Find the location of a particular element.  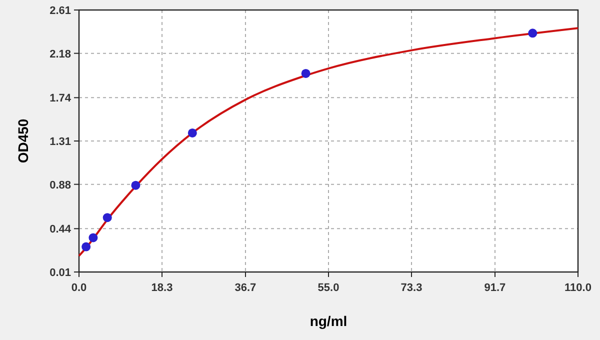

y-tick-label: 0.01 is located at coordinates (60, 273).